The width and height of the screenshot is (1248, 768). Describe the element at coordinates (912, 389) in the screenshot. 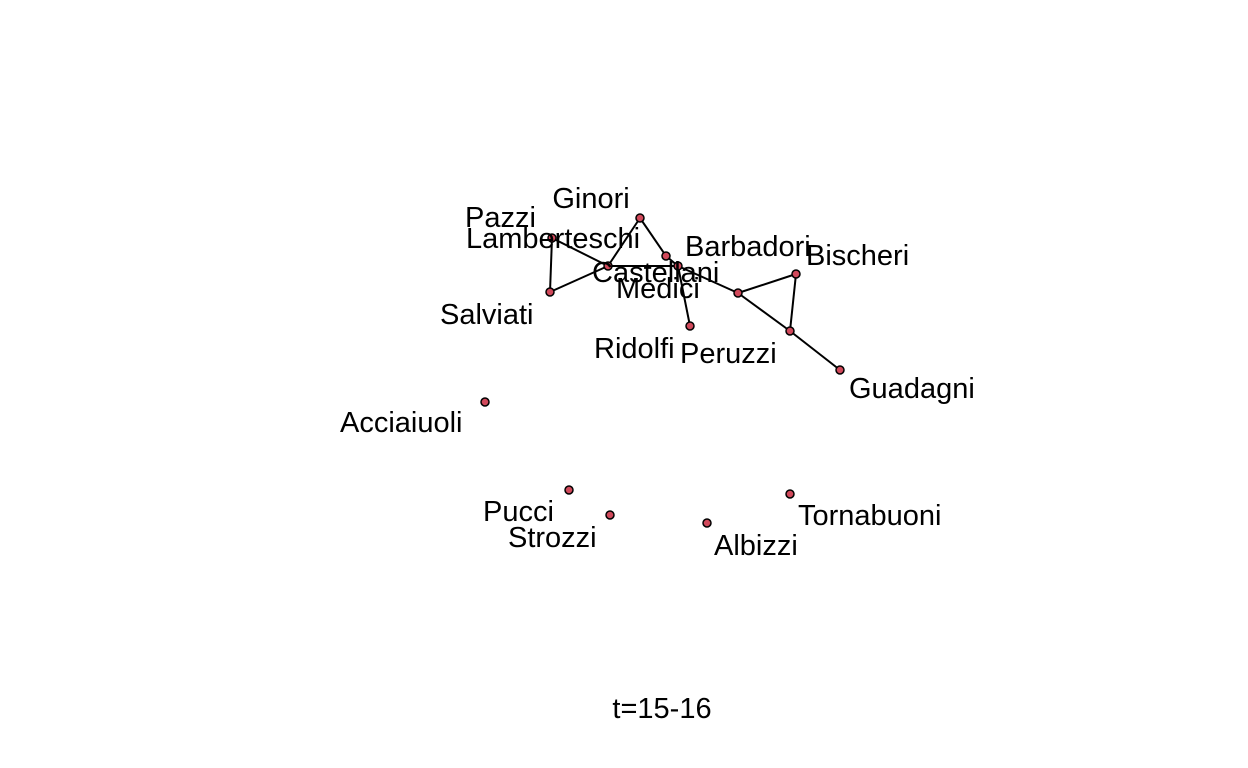

I see `label-guadagni: Guadagni` at that location.